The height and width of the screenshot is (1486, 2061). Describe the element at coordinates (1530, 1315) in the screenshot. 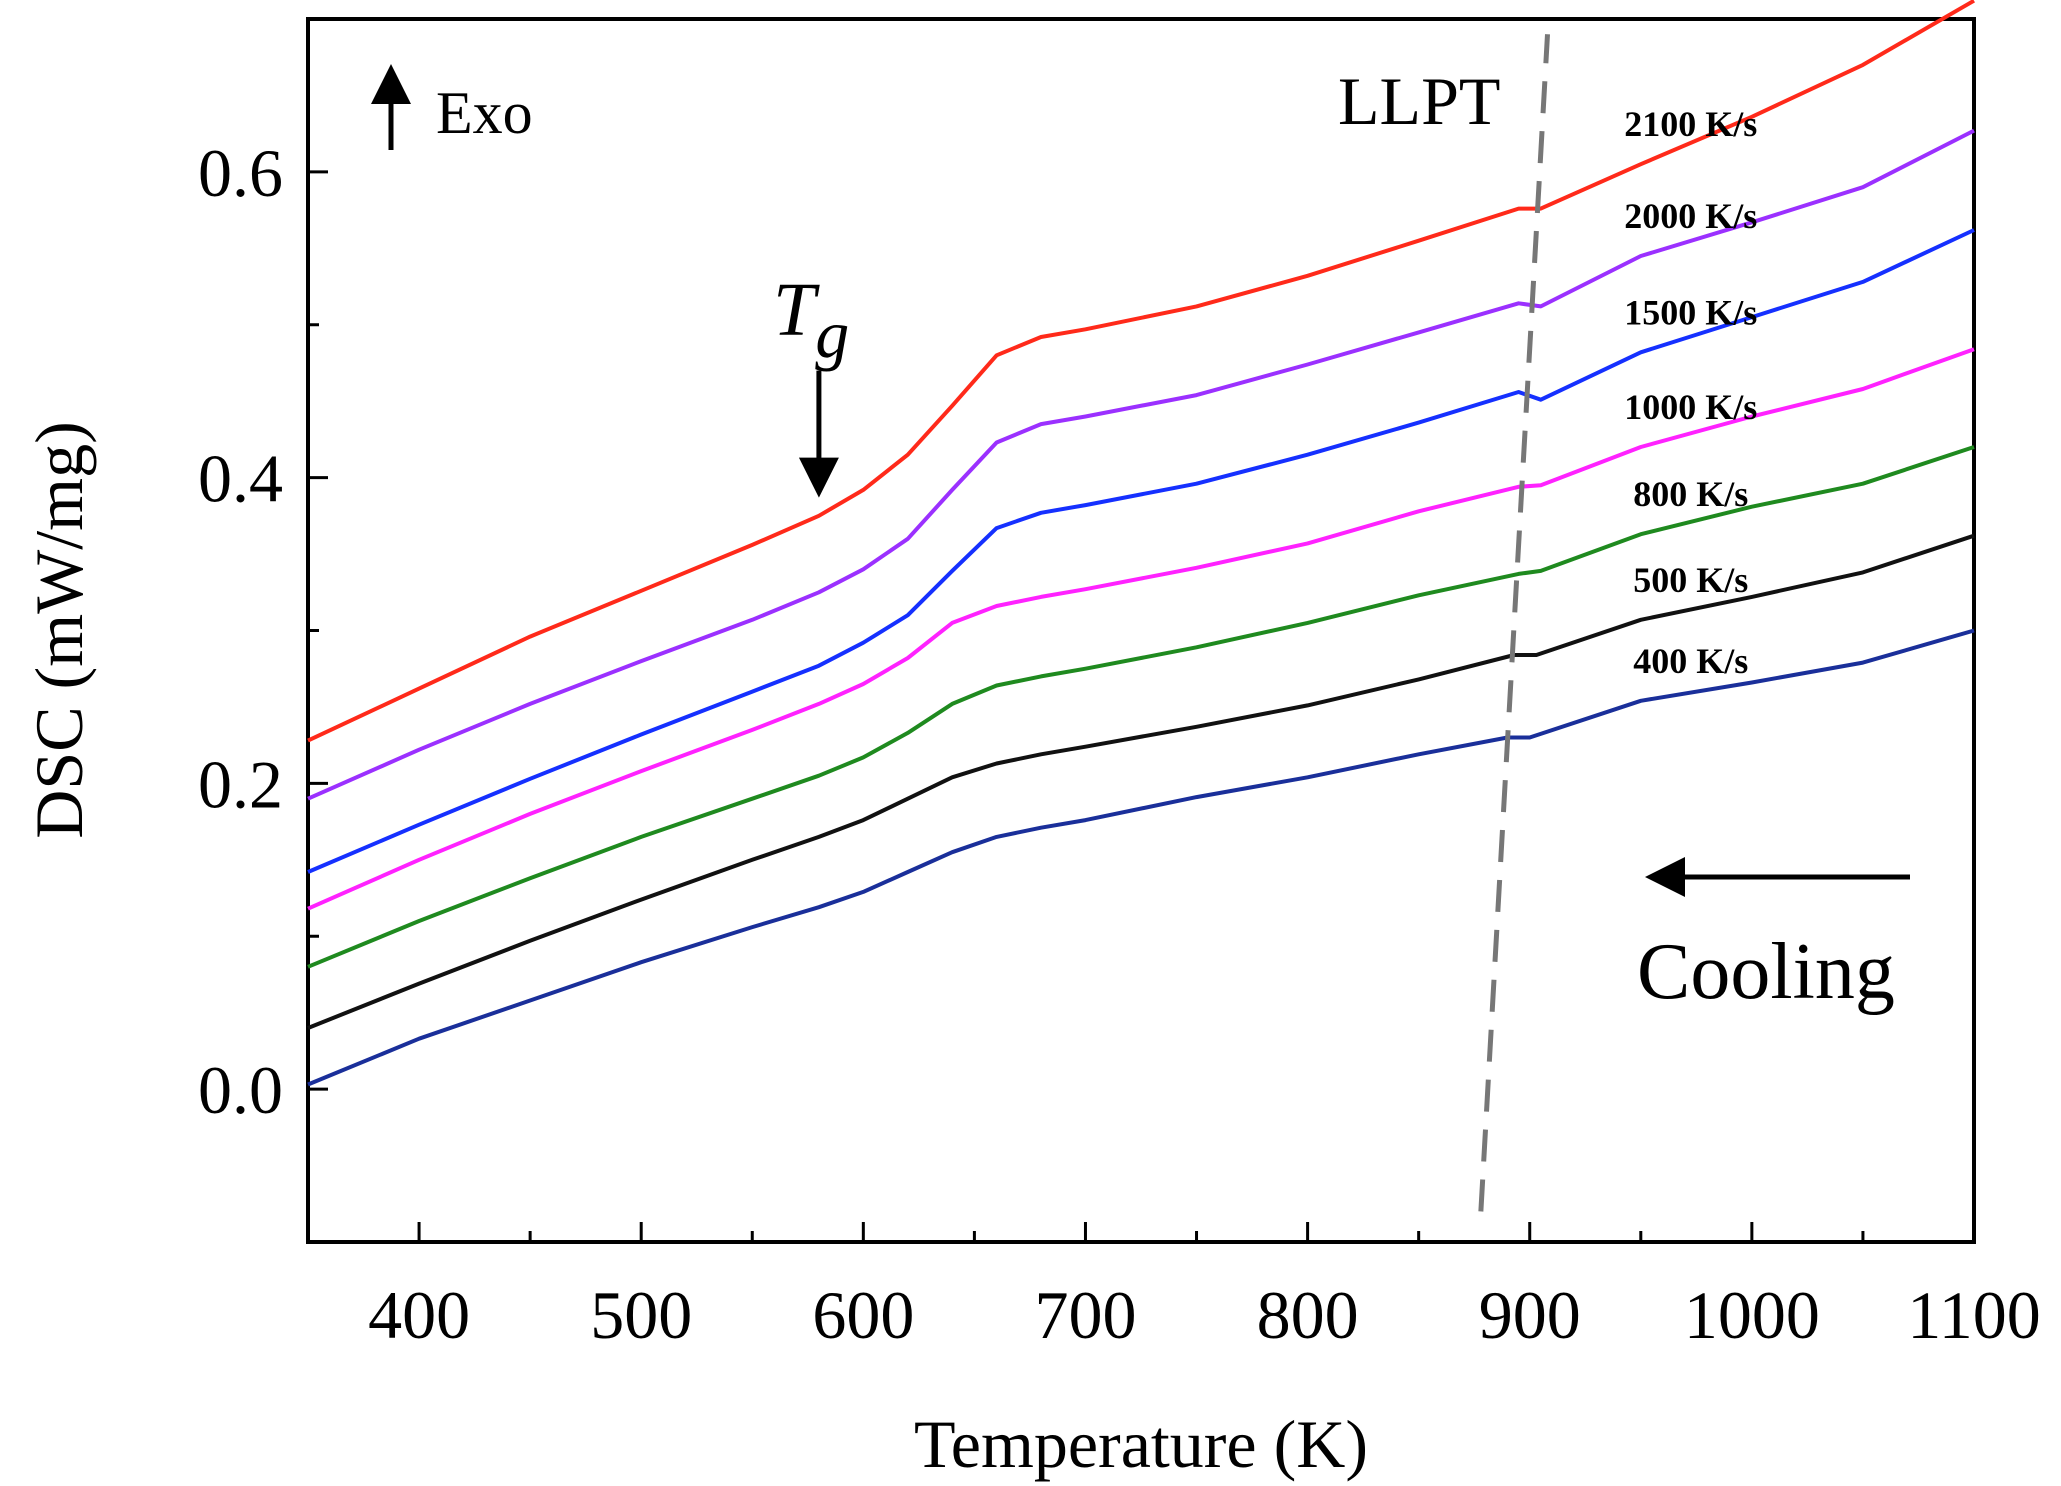

I see `x-tick-label: 900` at that location.